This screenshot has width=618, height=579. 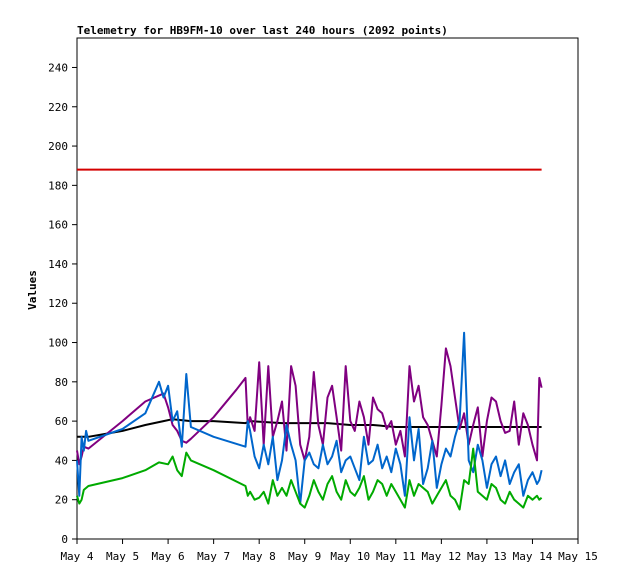 I want to click on x-tick-label: May 10, so click(x=350, y=556).